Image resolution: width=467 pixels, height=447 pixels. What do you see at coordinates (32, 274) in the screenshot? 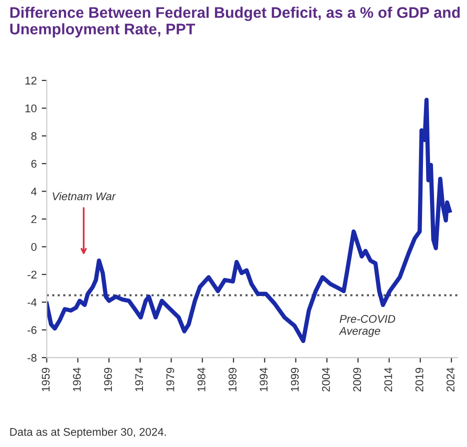
I see `y-tick-label: -2` at bounding box center [32, 274].